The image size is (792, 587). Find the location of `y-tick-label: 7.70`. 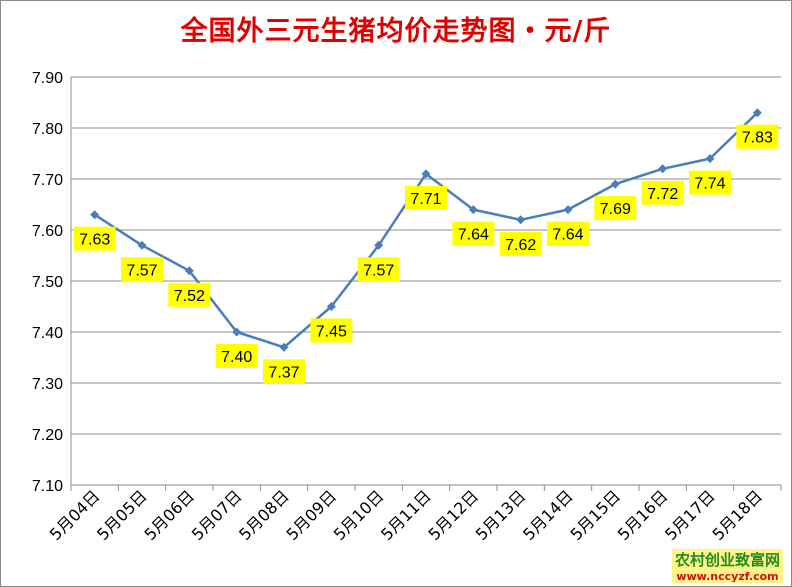

y-tick-label: 7.70 is located at coordinates (47, 180).